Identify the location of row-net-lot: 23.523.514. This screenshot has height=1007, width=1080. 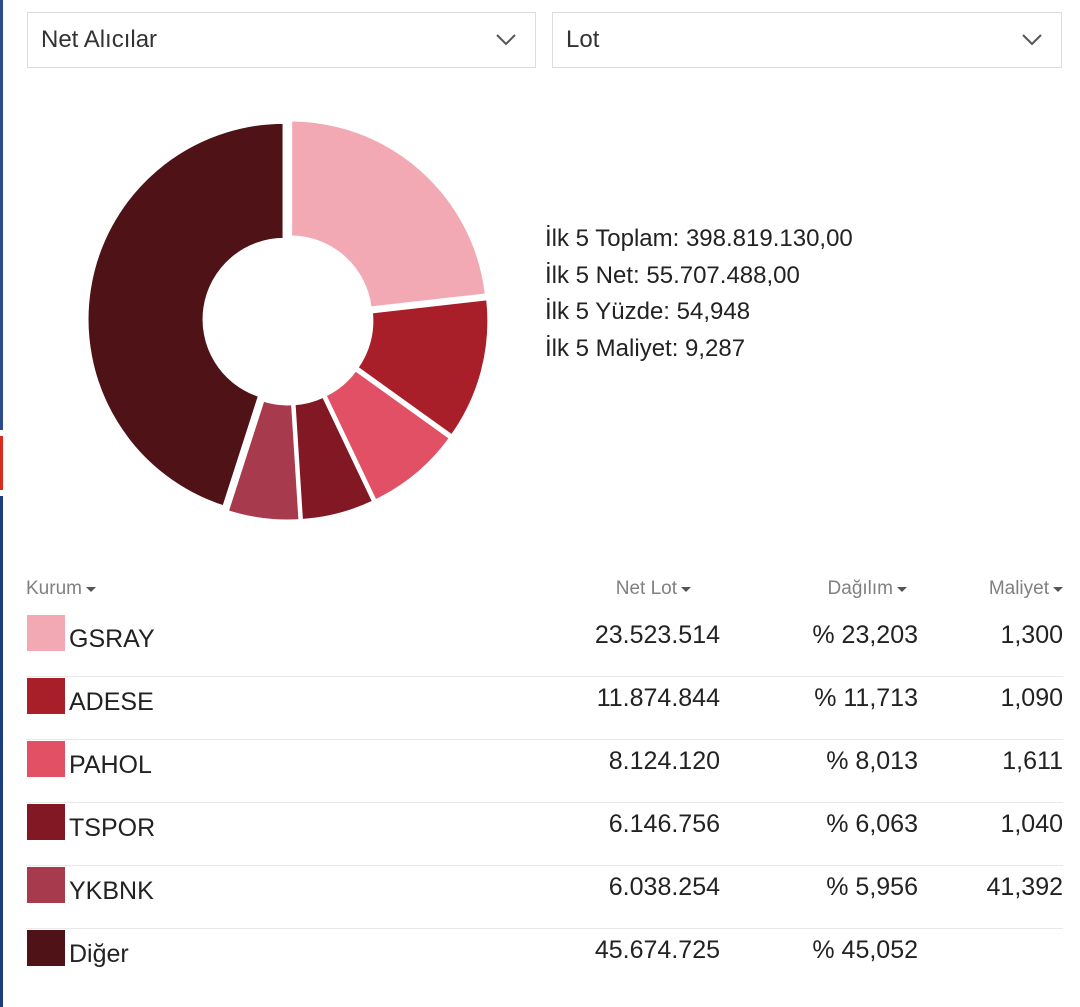
(657, 635).